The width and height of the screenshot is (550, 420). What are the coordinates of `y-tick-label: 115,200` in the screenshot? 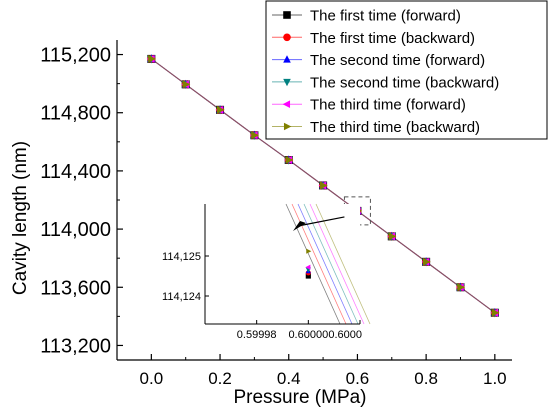 It's located at (75, 56).